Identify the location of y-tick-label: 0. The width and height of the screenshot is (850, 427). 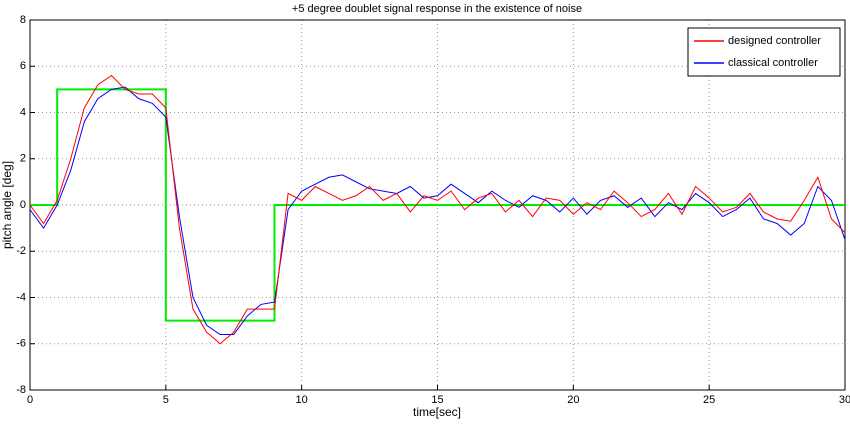
(23, 205).